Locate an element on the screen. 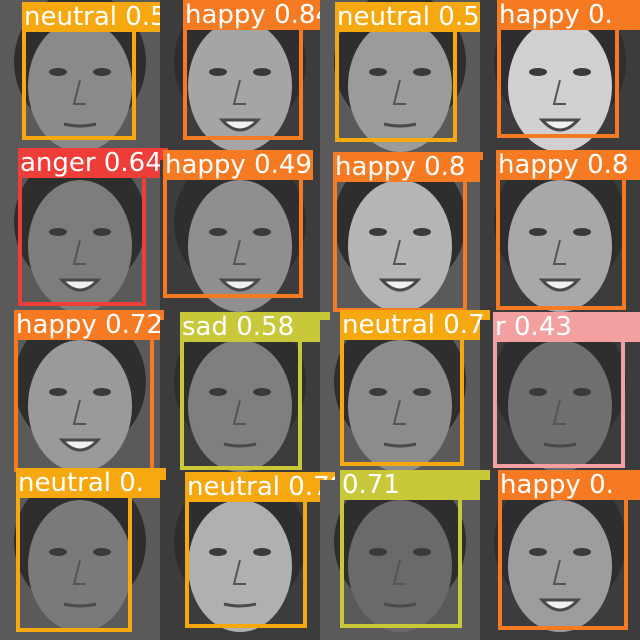 Image resolution: width=640 pixels, height=640 pixels. detection-label: r 0.43 is located at coordinates (566, 327).